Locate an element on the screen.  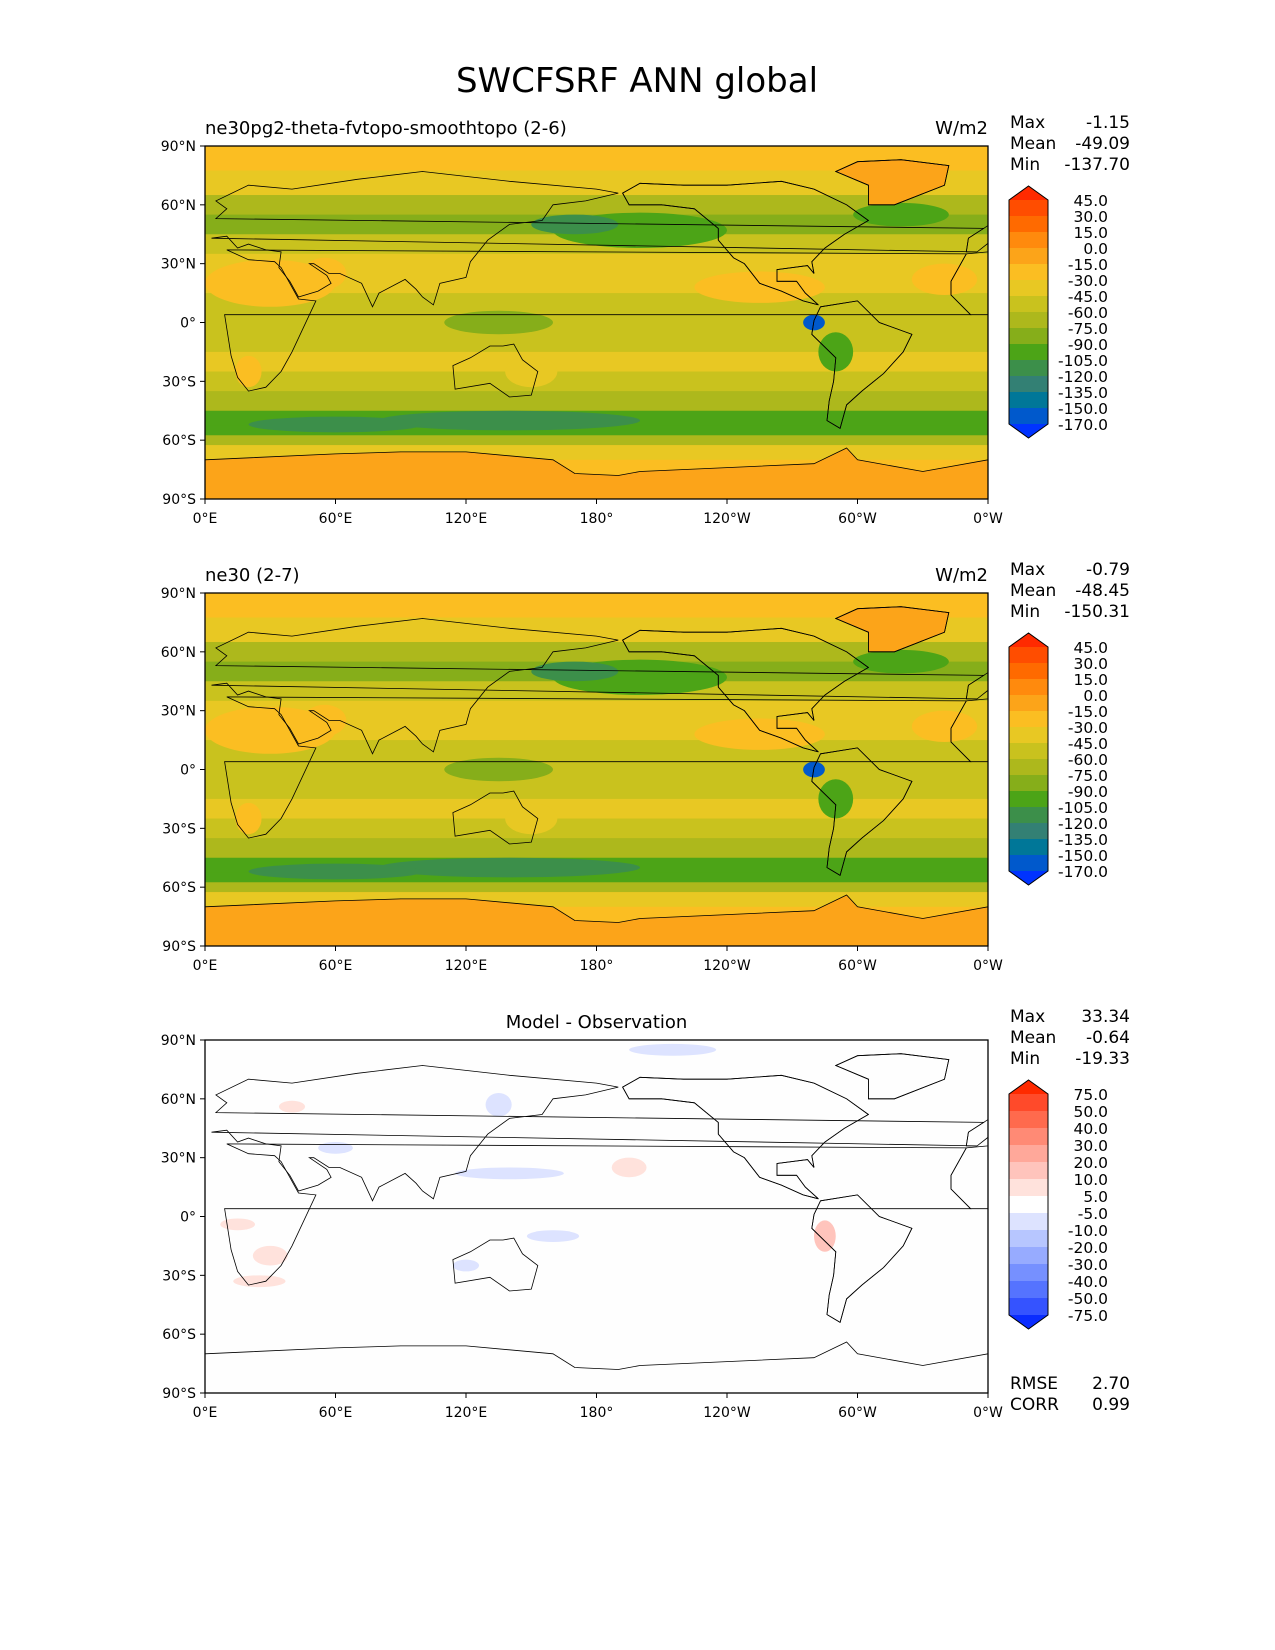
x-tick-label: 60°W is located at coordinates (857, 519).